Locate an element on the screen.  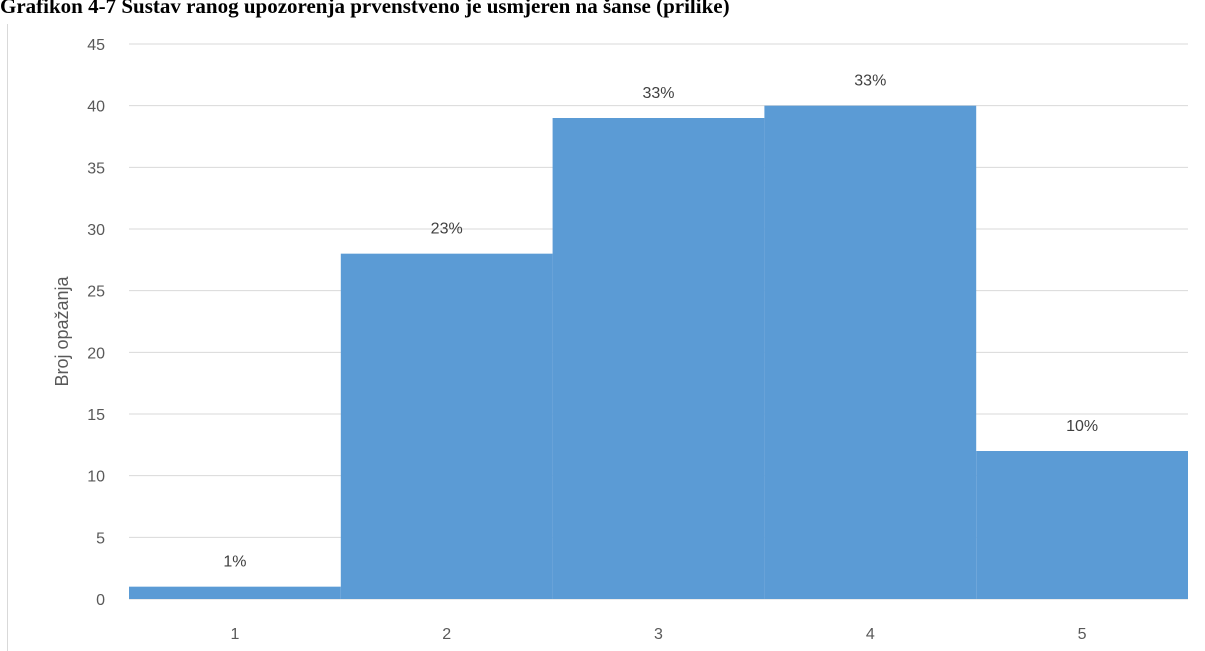
y-tick-label: 20 is located at coordinates (96, 353).